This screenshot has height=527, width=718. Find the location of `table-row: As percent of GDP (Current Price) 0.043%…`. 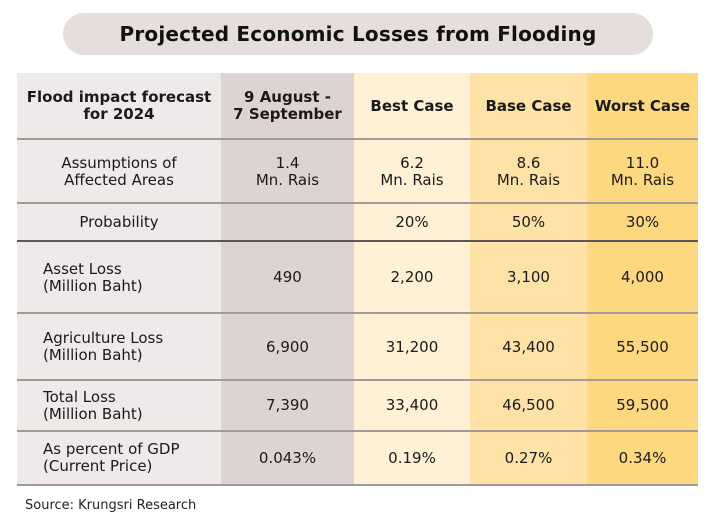

table-row: As percent of GDP (Current Price) 0.043%… is located at coordinates (357, 458).